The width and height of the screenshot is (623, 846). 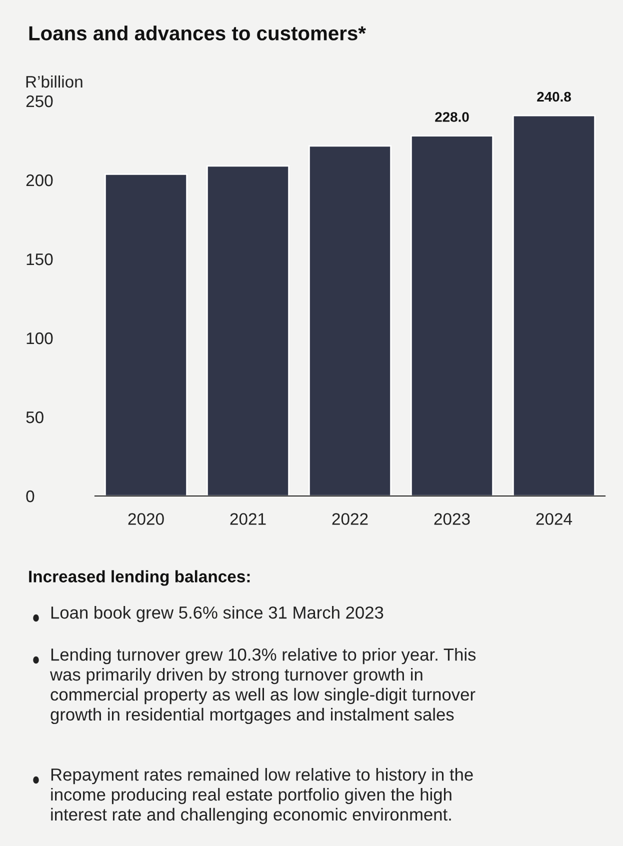 What do you see at coordinates (39, 180) in the screenshot?
I see `y-tick-label: 200` at bounding box center [39, 180].